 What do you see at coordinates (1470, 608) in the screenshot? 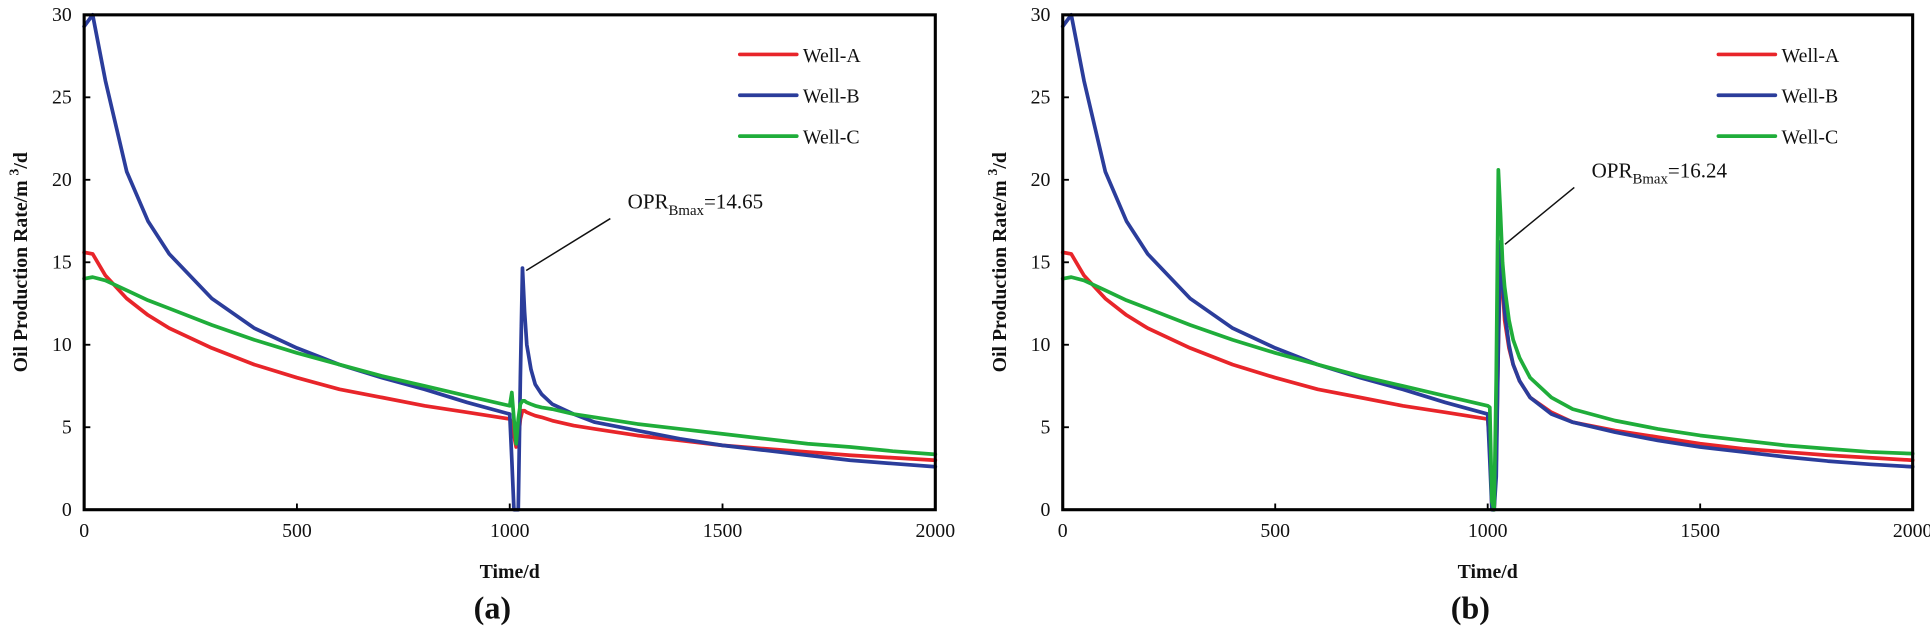
I see `panel-label: (b)` at bounding box center [1470, 608].